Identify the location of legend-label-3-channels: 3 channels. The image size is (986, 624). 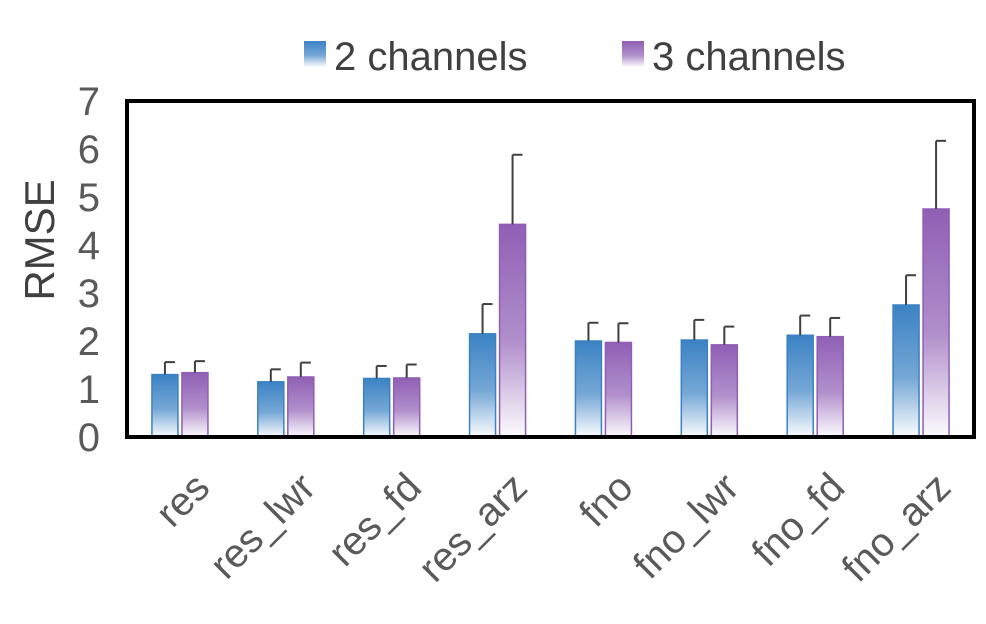
(748, 57).